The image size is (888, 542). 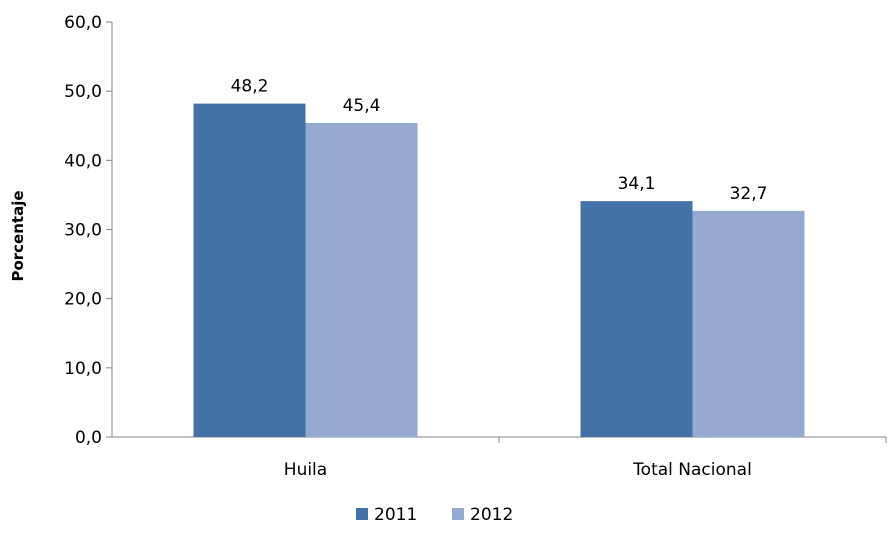 I want to click on bar-2011-huila, so click(x=249, y=270).